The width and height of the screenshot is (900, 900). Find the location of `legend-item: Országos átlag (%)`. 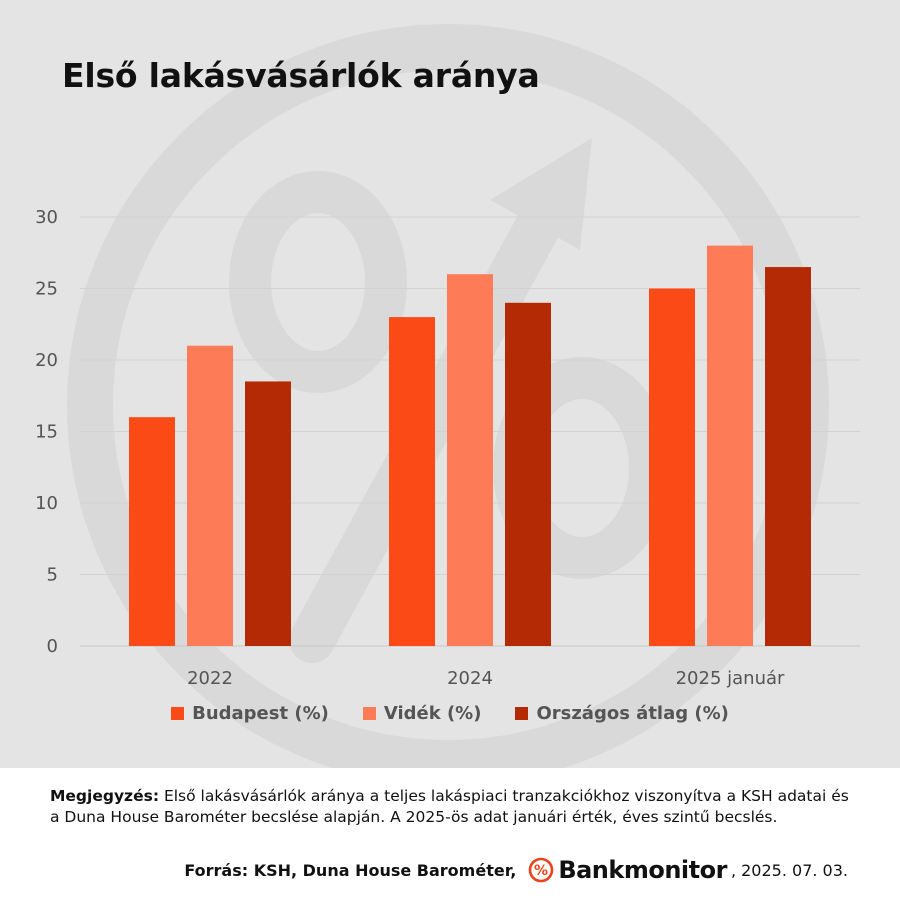

legend-item: Országos átlag (%) is located at coordinates (622, 713).